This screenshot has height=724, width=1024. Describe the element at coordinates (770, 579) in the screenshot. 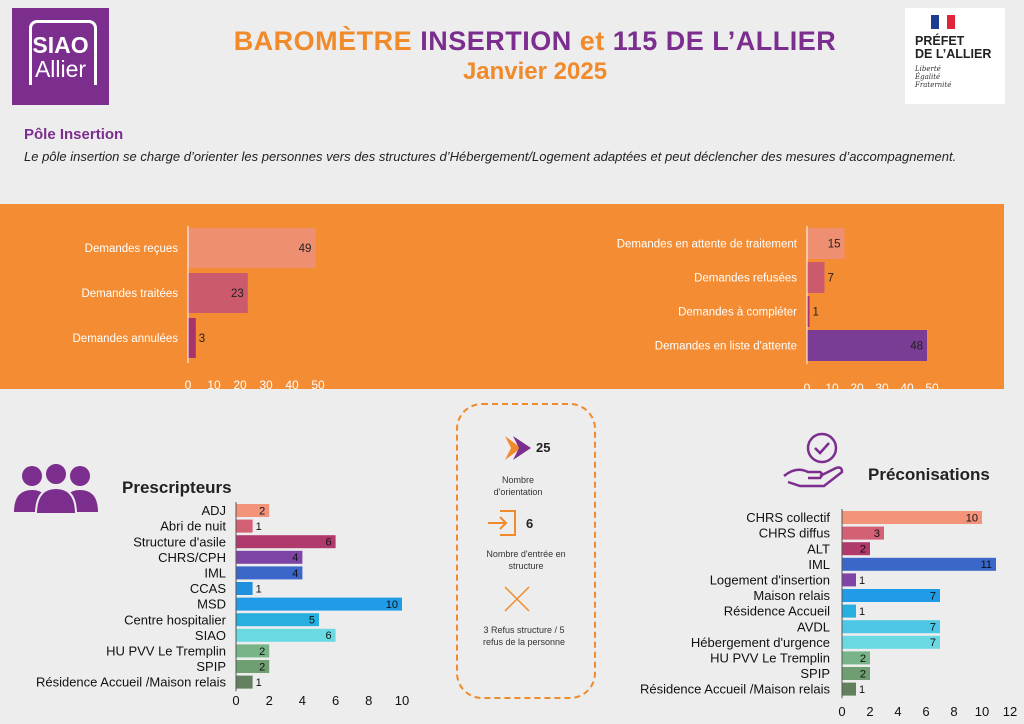

I see `bar-label: Logement d'insertion` at that location.